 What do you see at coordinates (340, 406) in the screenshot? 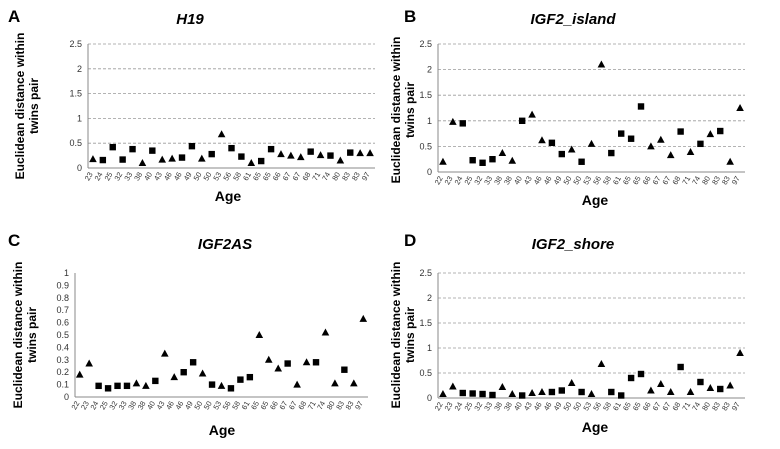
I see `x-tick-label: 83` at bounding box center [340, 406].